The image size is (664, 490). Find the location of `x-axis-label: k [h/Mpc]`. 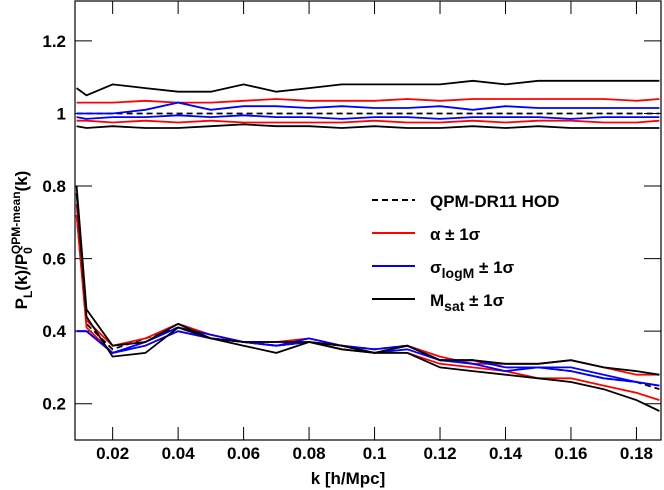

x-axis-label: k [h/Mpc] is located at coordinates (348, 478).